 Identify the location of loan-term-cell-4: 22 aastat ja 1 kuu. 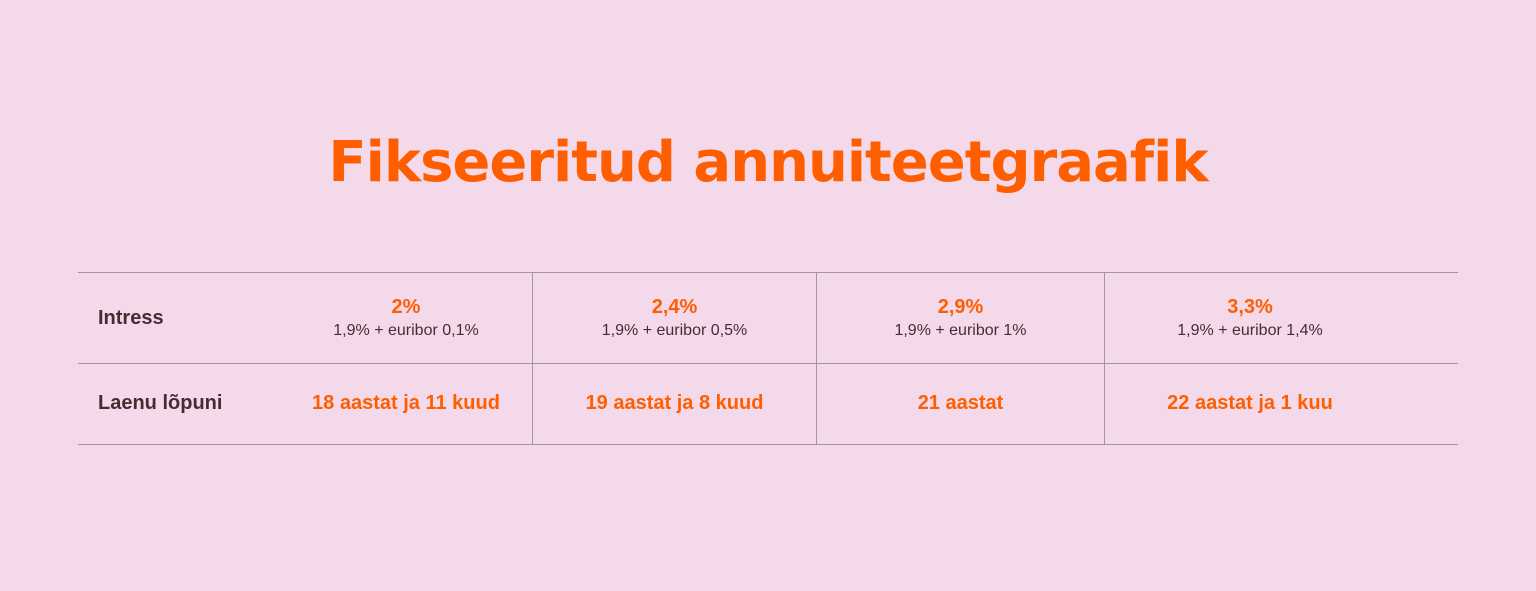
(1250, 403).